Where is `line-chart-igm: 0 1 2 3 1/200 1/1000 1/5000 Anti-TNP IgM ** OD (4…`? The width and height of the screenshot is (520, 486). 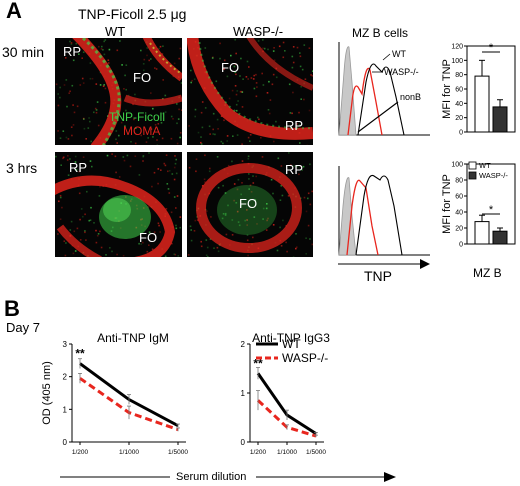
line-chart-igm: 0 1 2 3 1/200 1/1000 1/5000 Anti-TNP IgM ** OD (4… is located at coordinates (110, 393).